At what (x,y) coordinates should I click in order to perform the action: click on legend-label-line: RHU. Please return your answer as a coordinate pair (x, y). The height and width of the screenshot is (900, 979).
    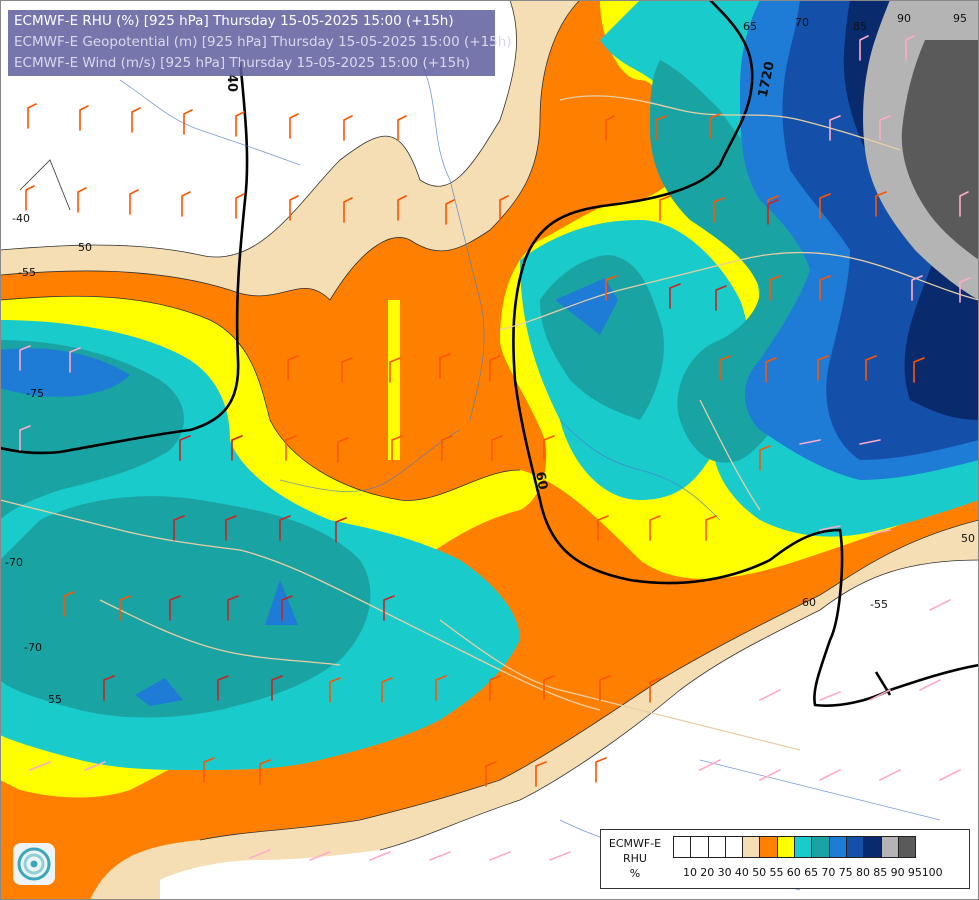
    Looking at the image, I should click on (635, 858).